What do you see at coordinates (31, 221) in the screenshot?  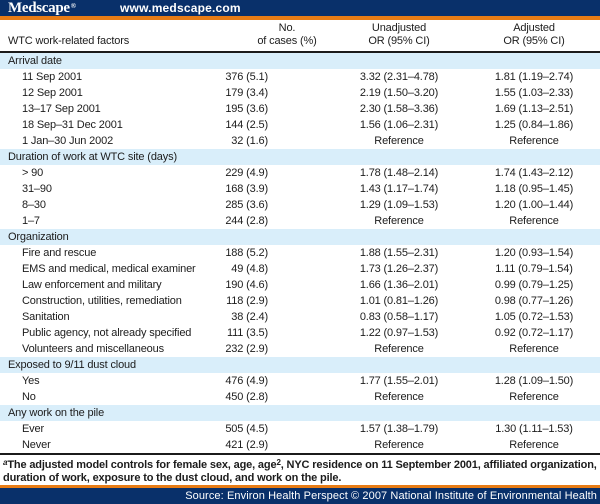 I see `factor-cell: 1–7` at bounding box center [31, 221].